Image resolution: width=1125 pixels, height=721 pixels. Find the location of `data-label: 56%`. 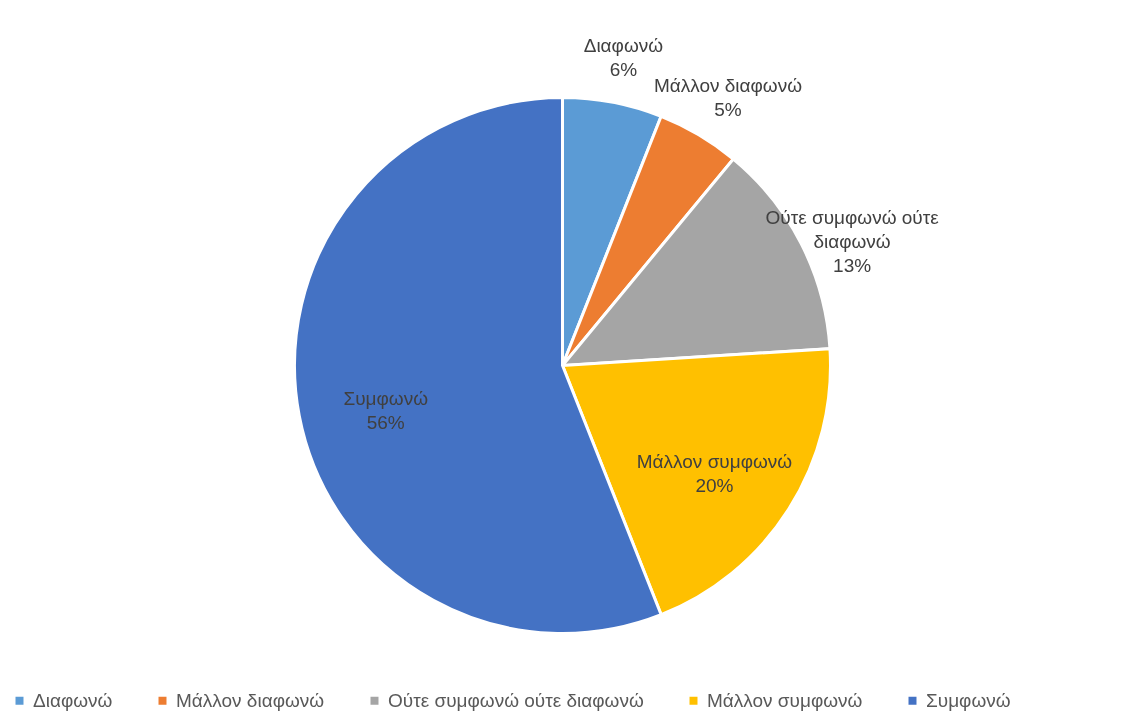

data-label: 56% is located at coordinates (385, 423).